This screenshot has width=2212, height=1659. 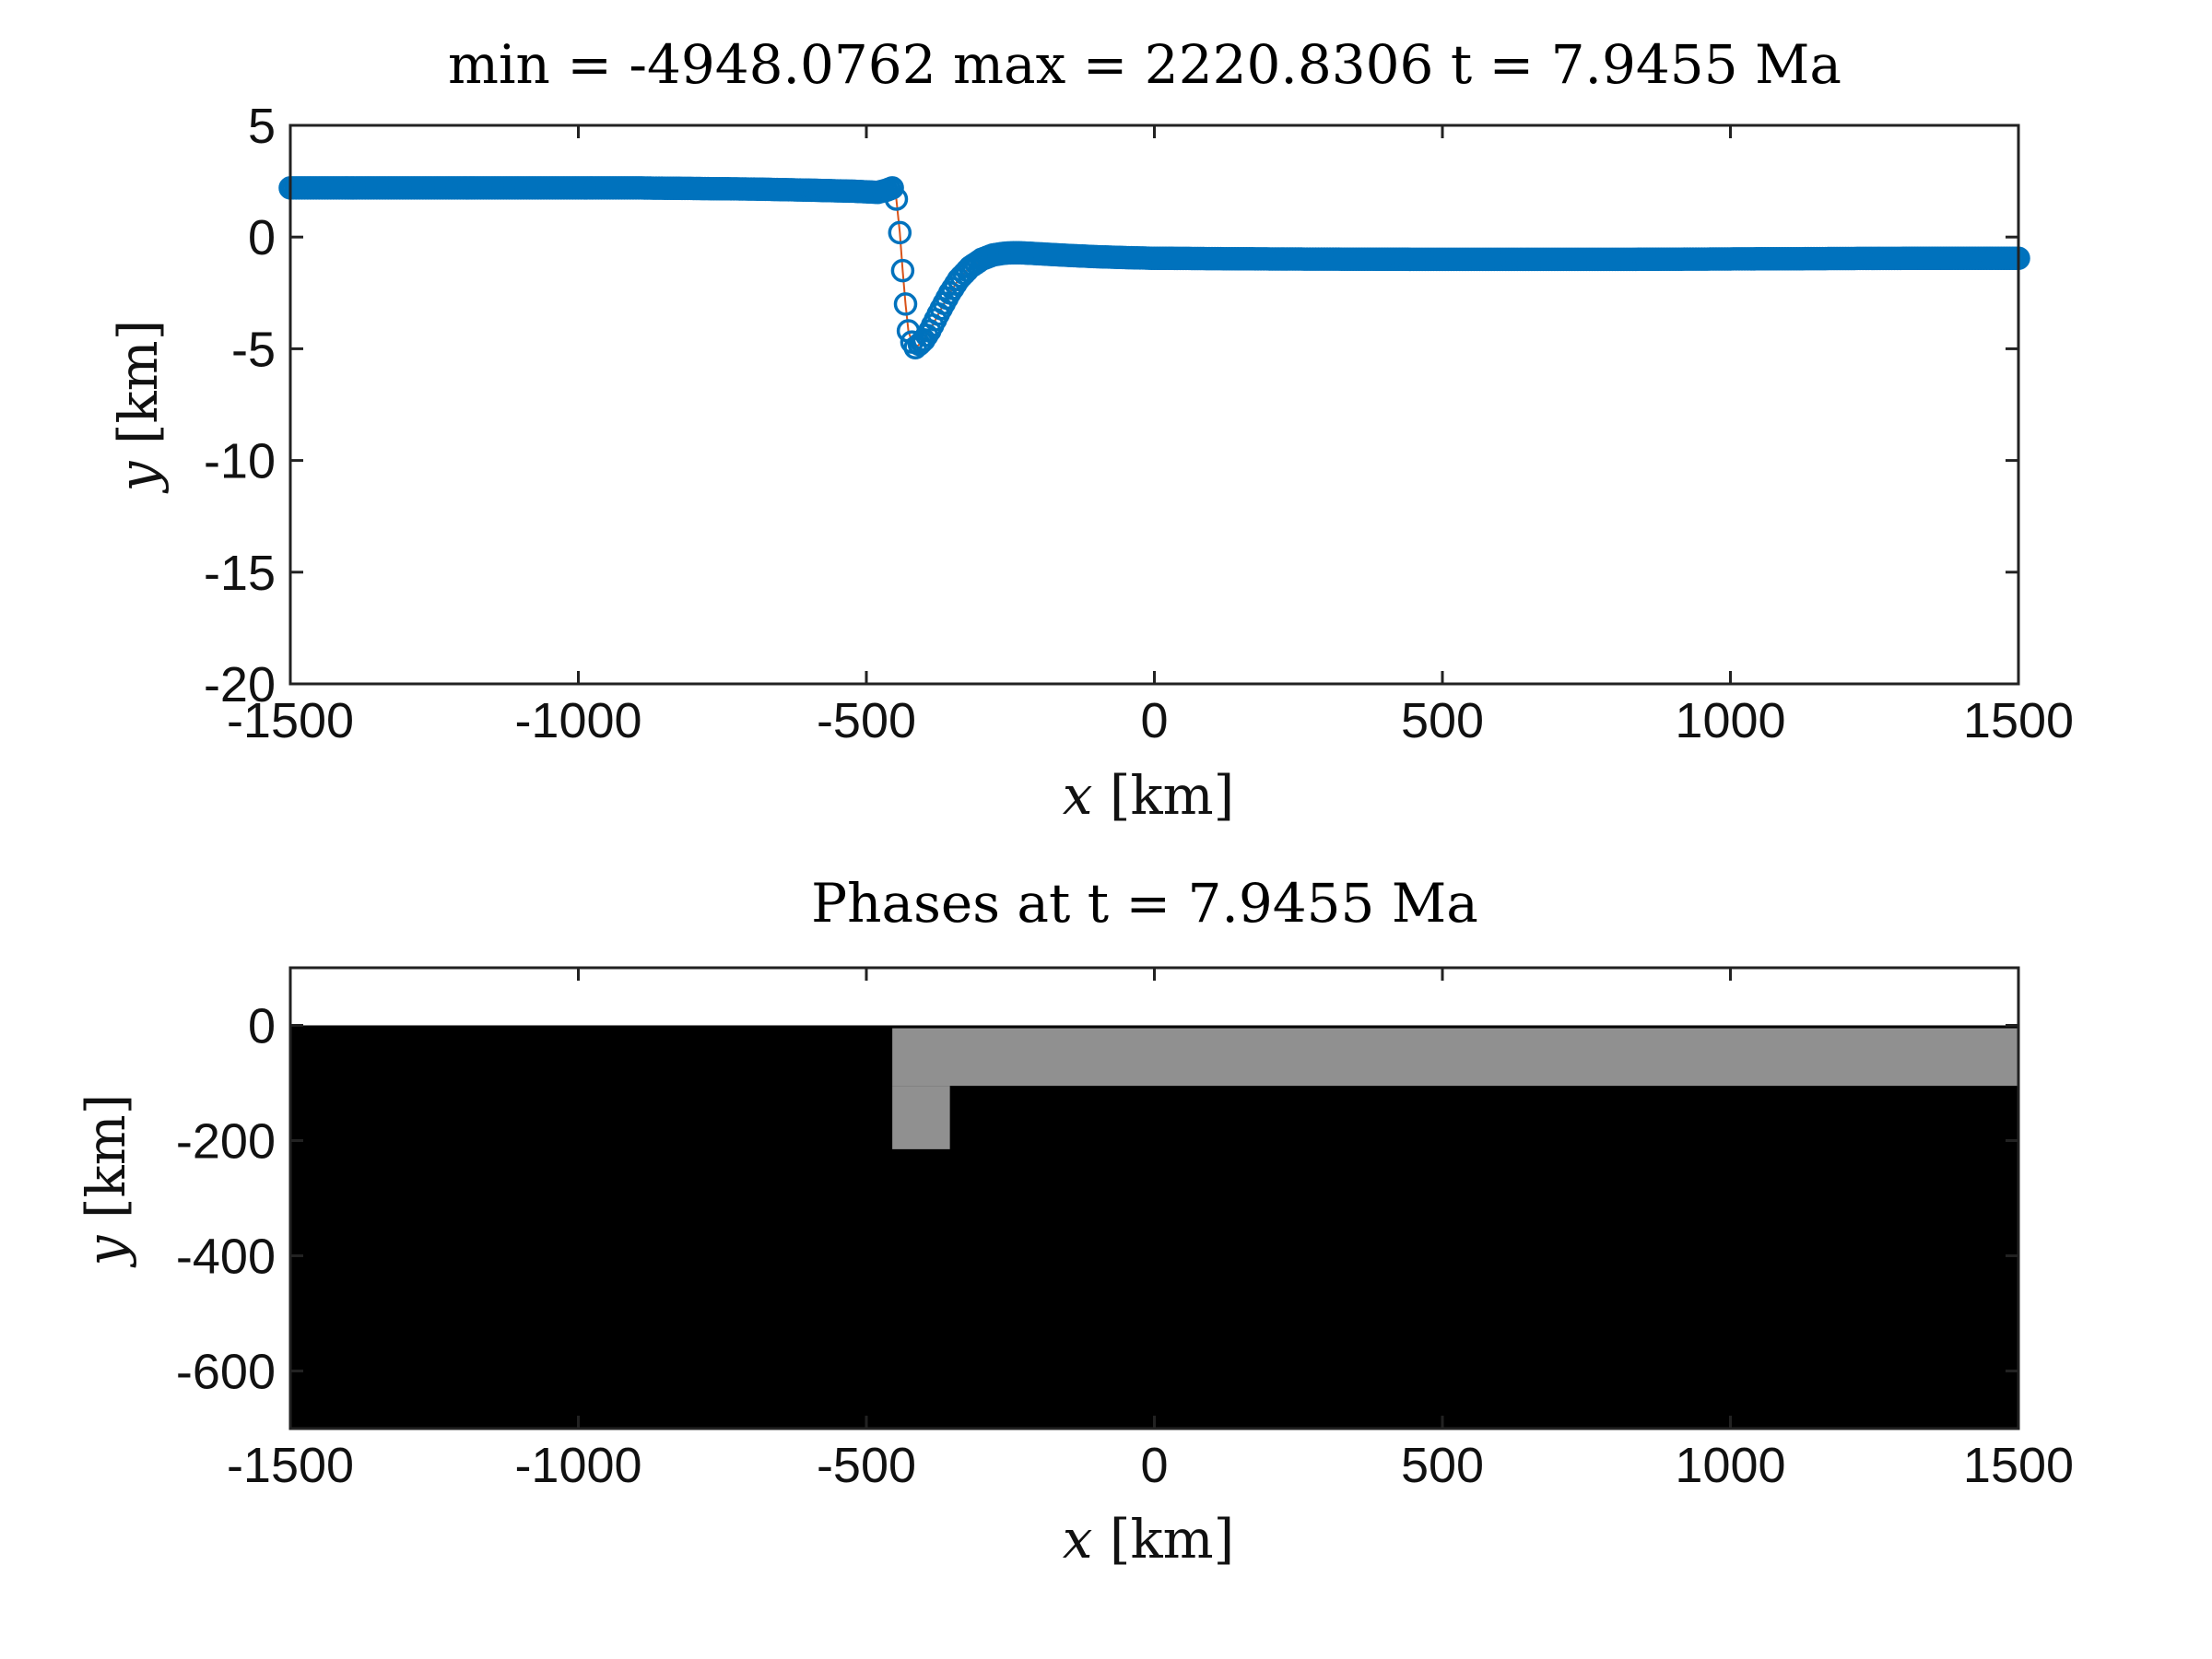 What do you see at coordinates (1078, 1539) in the screenshot?
I see `phases-x-var: x` at bounding box center [1078, 1539].